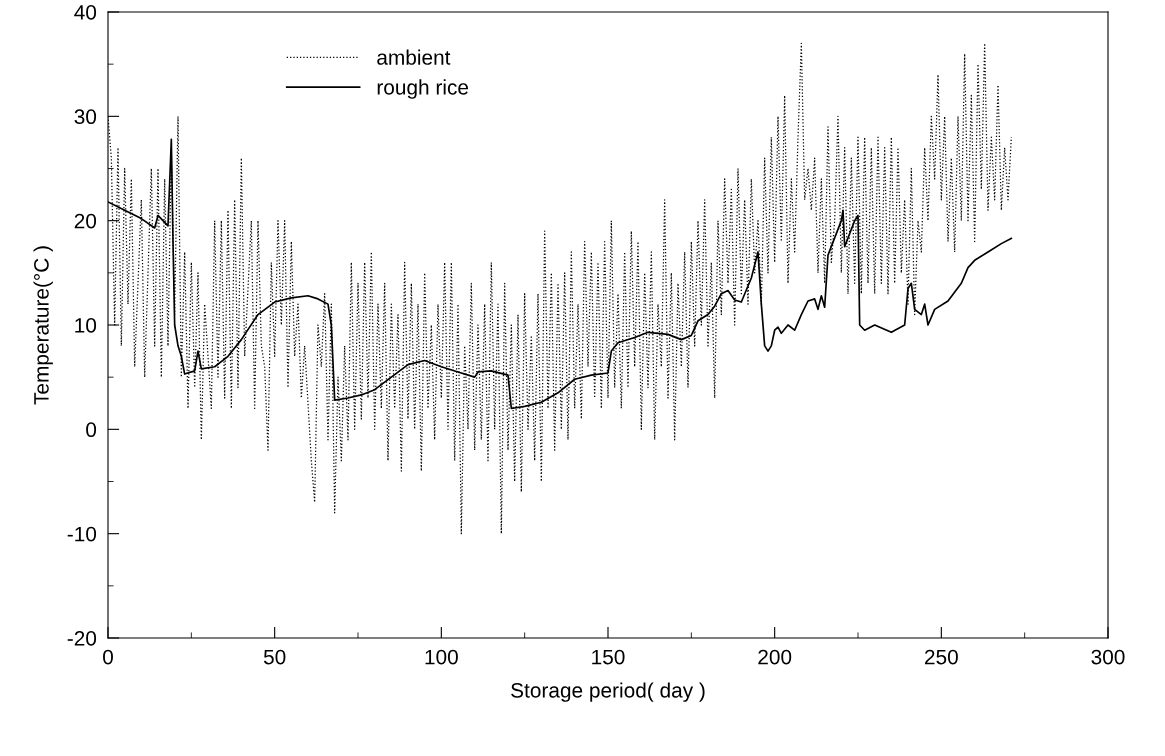 Image resolution: width=1165 pixels, height=756 pixels. I want to click on x-tick-label: 200, so click(775, 657).